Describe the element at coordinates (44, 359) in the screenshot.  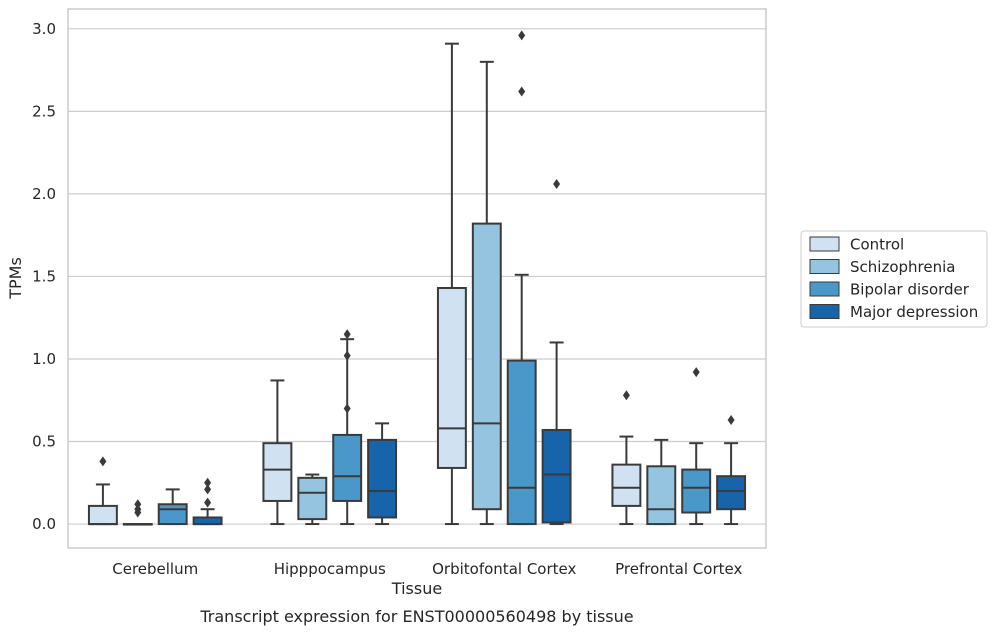
I see `y-tick-label: 1.0` at that location.